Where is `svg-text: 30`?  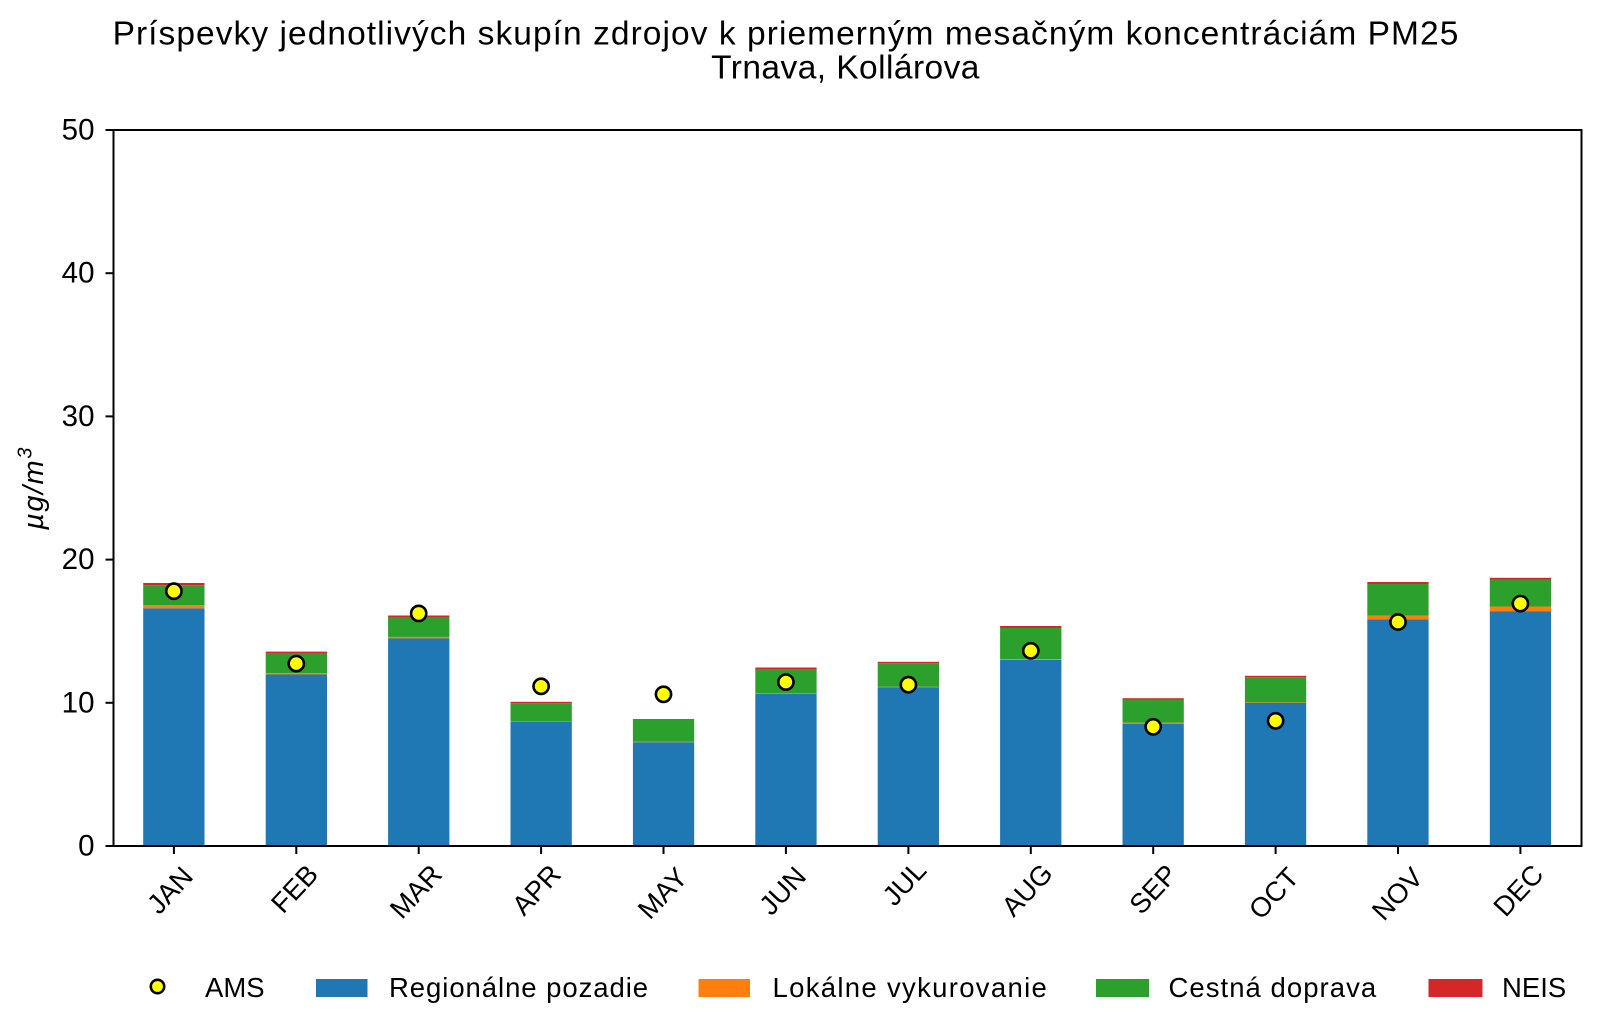 svg-text: 30 is located at coordinates (78, 416).